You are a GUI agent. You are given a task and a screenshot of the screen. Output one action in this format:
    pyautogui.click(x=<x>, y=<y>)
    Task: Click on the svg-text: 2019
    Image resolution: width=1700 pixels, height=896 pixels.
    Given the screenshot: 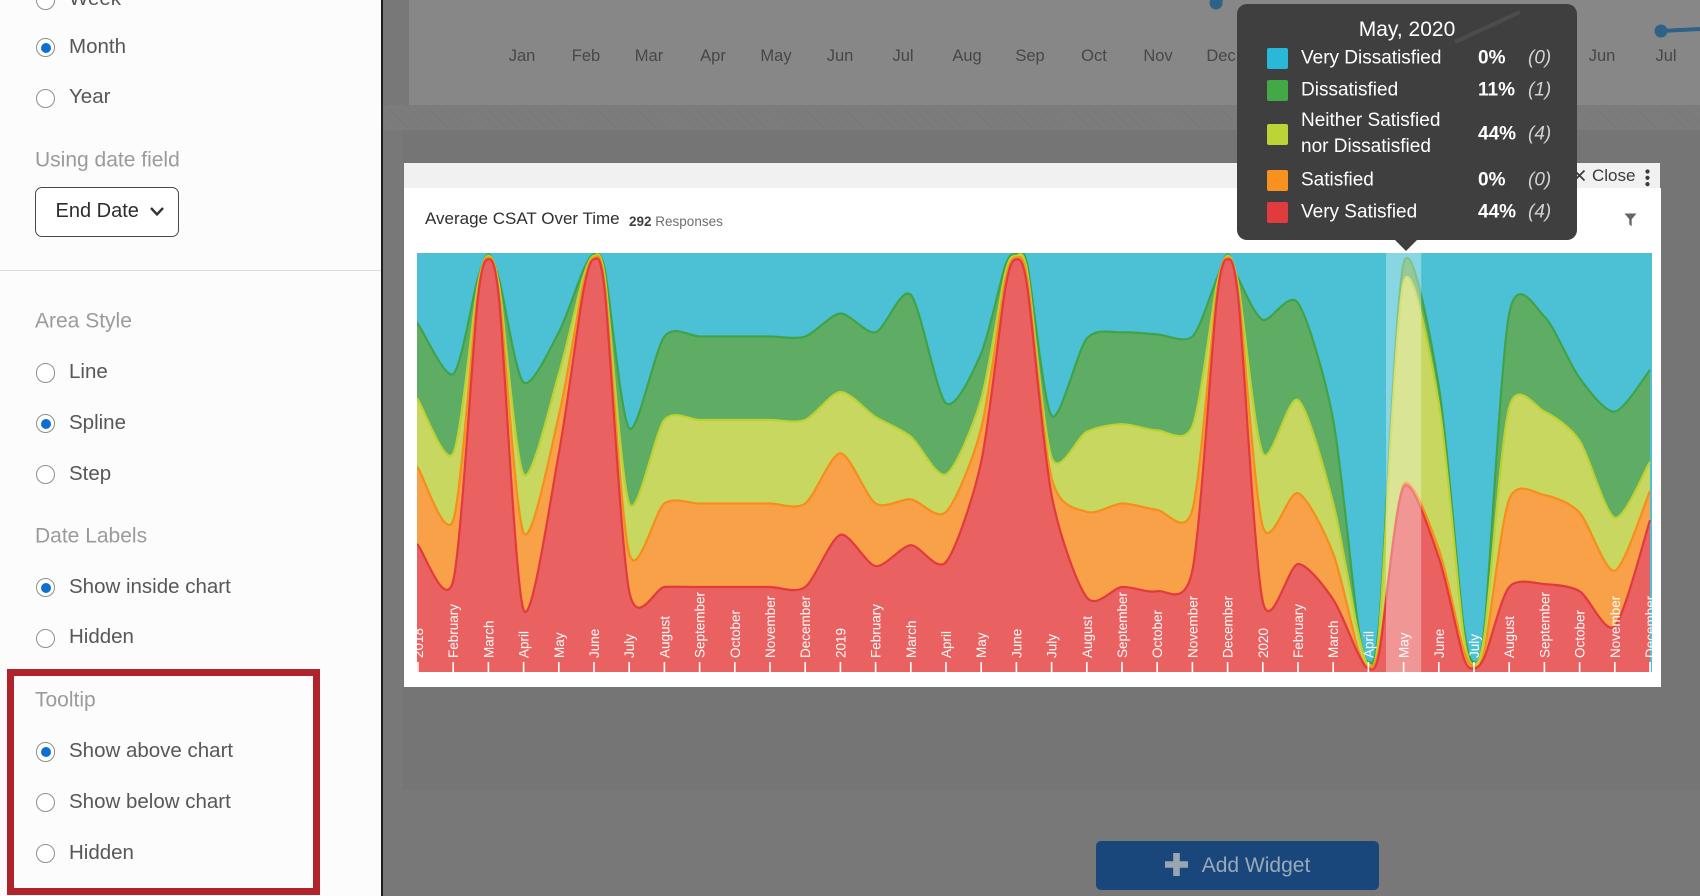 What is the action you would take?
    pyautogui.click(x=840, y=643)
    